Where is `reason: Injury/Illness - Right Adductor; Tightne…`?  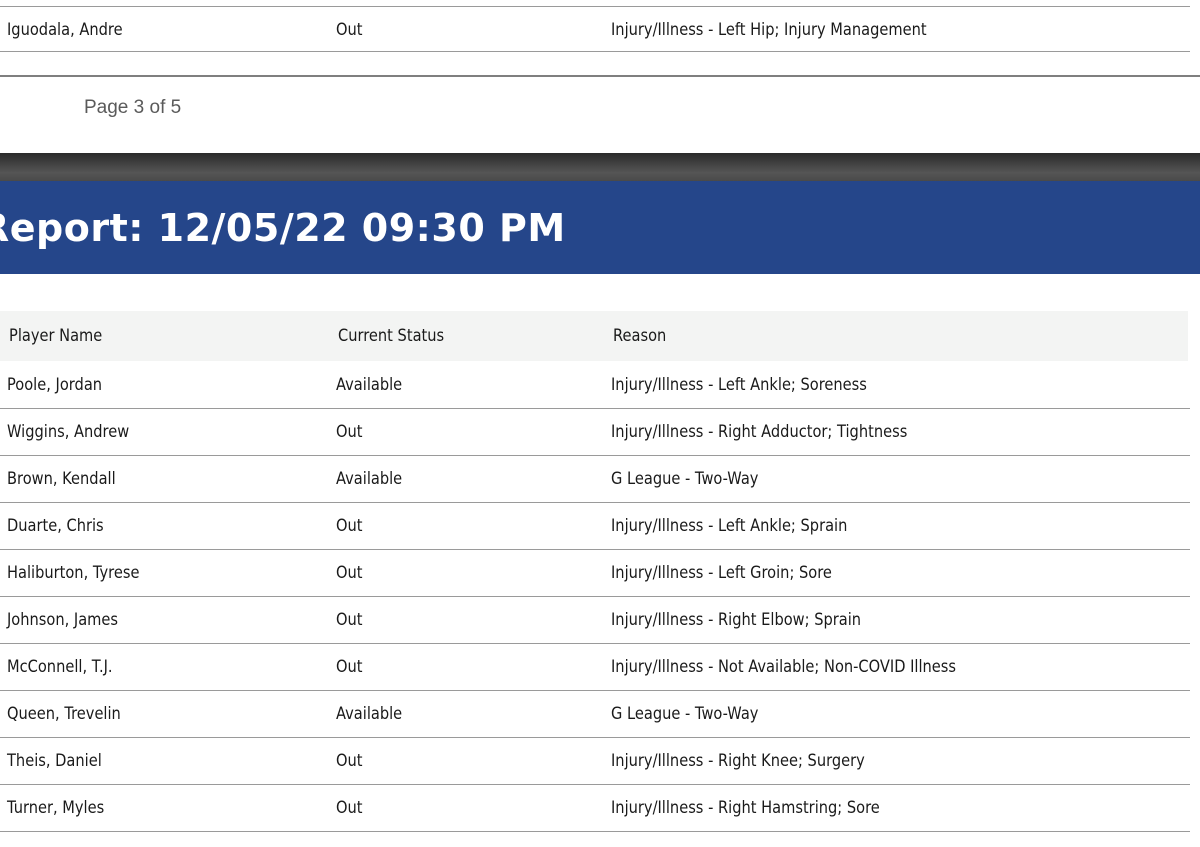 reason: Injury/Illness - Right Adductor; Tightne… is located at coordinates (759, 432).